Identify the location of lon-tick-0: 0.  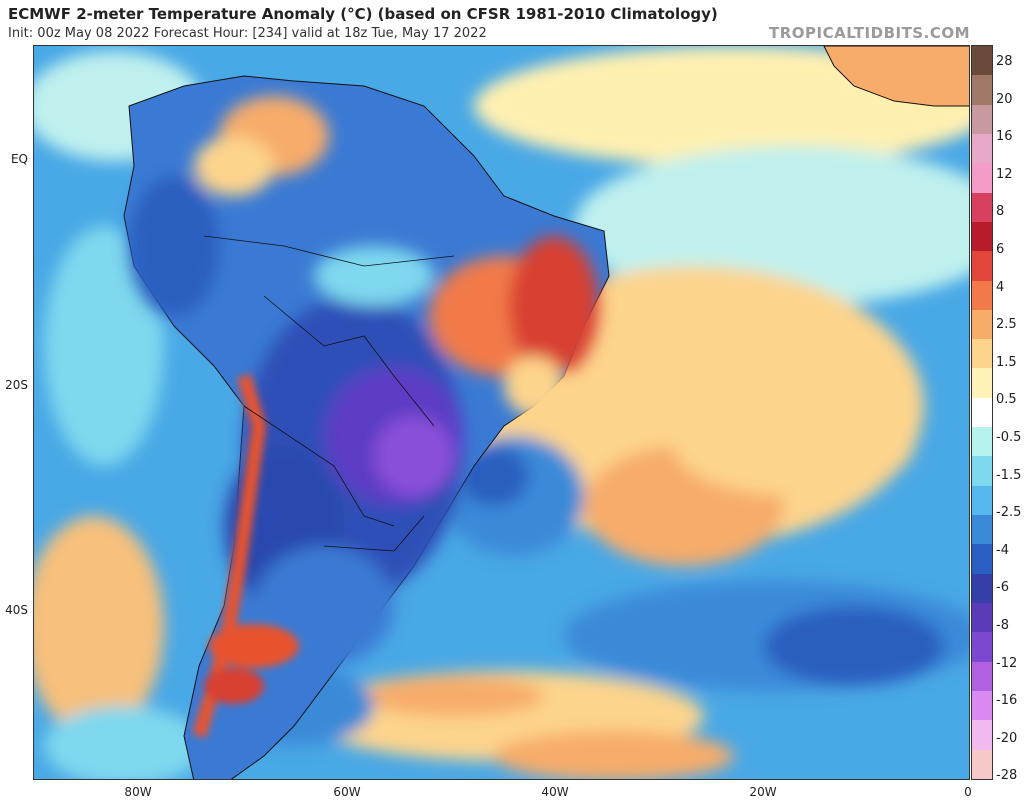
(968, 792).